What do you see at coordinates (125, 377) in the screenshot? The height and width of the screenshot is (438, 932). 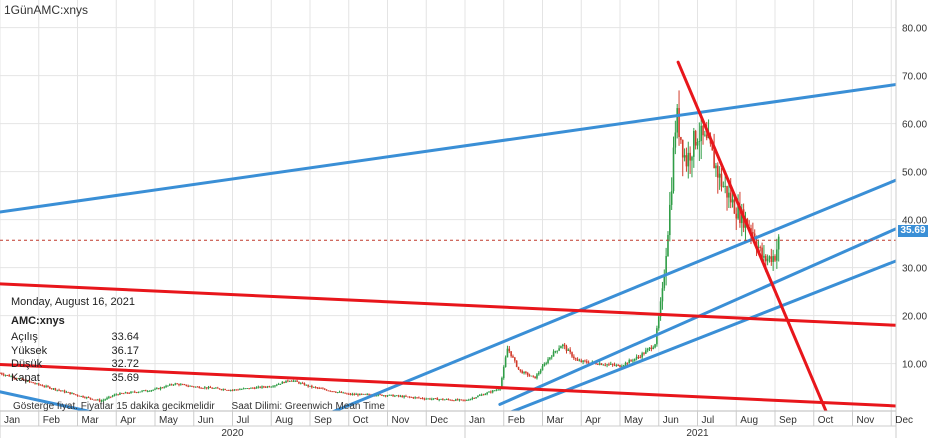 I see `info-value-close: 35.69` at bounding box center [125, 377].